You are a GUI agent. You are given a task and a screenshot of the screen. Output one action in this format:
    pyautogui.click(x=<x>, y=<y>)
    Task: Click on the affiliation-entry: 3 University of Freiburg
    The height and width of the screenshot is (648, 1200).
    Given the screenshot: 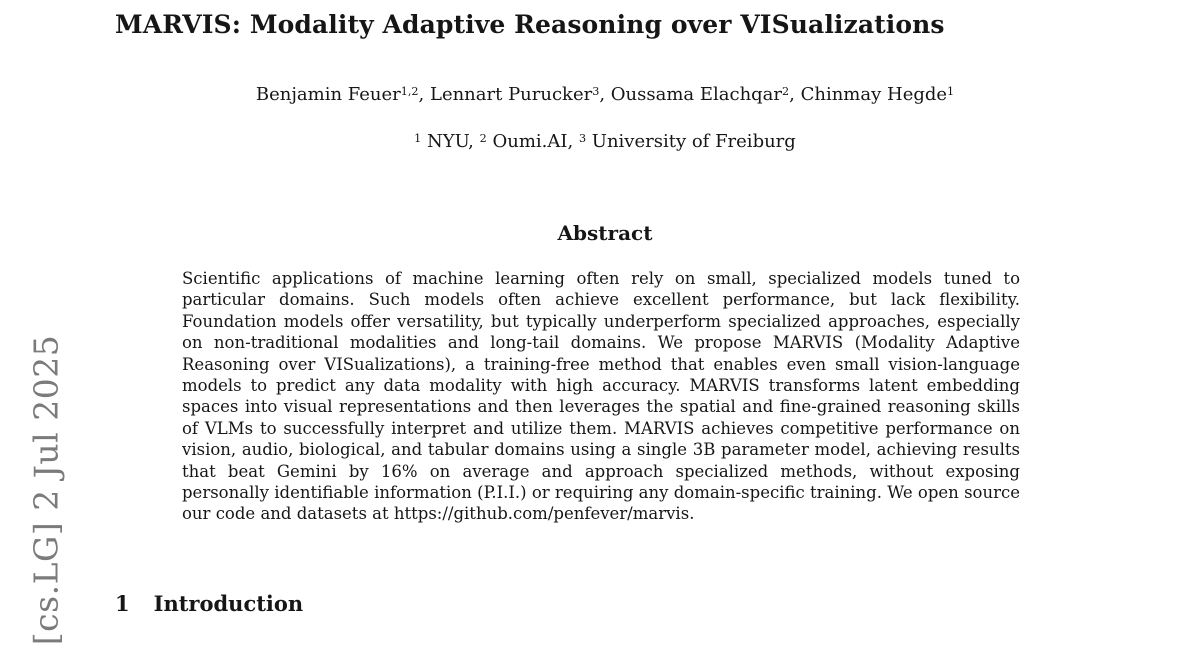 What is the action you would take?
    pyautogui.click(x=687, y=141)
    